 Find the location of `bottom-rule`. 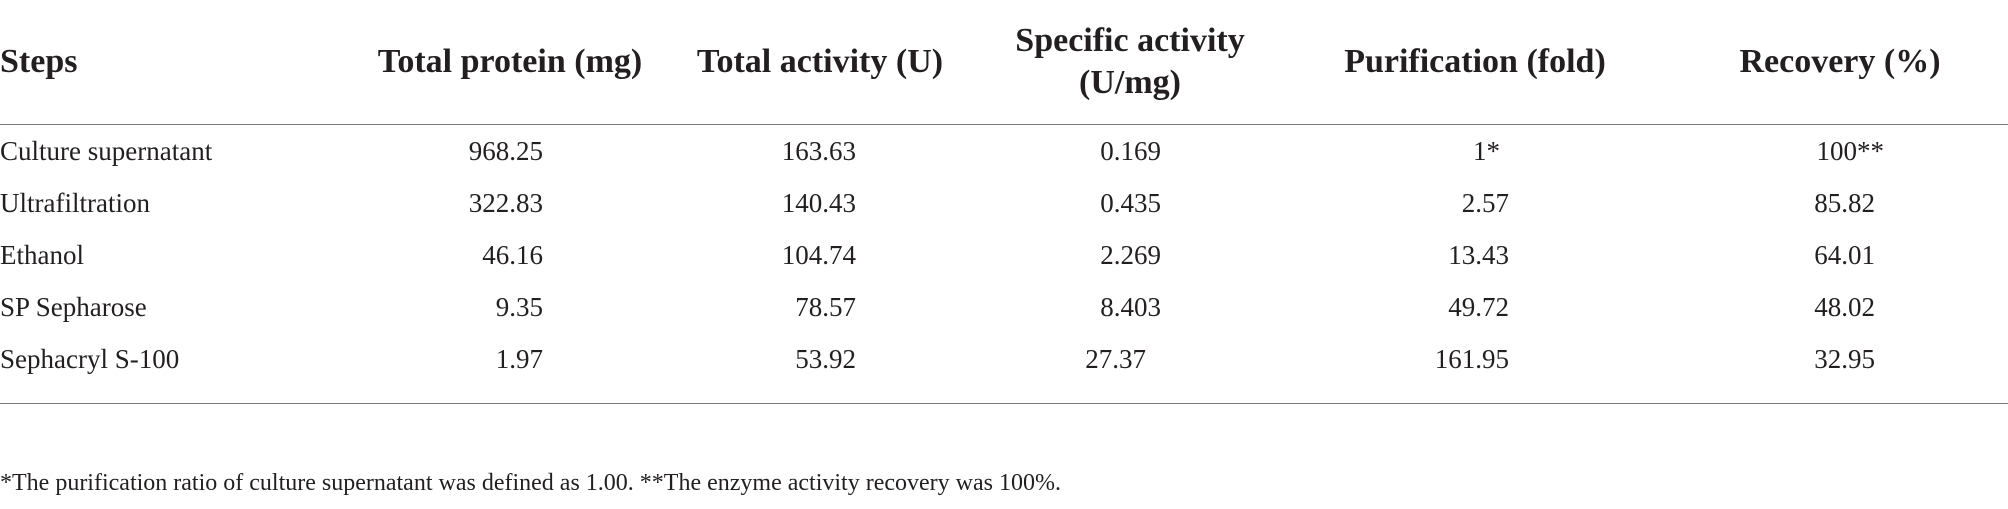

bottom-rule is located at coordinates (1004, 403).